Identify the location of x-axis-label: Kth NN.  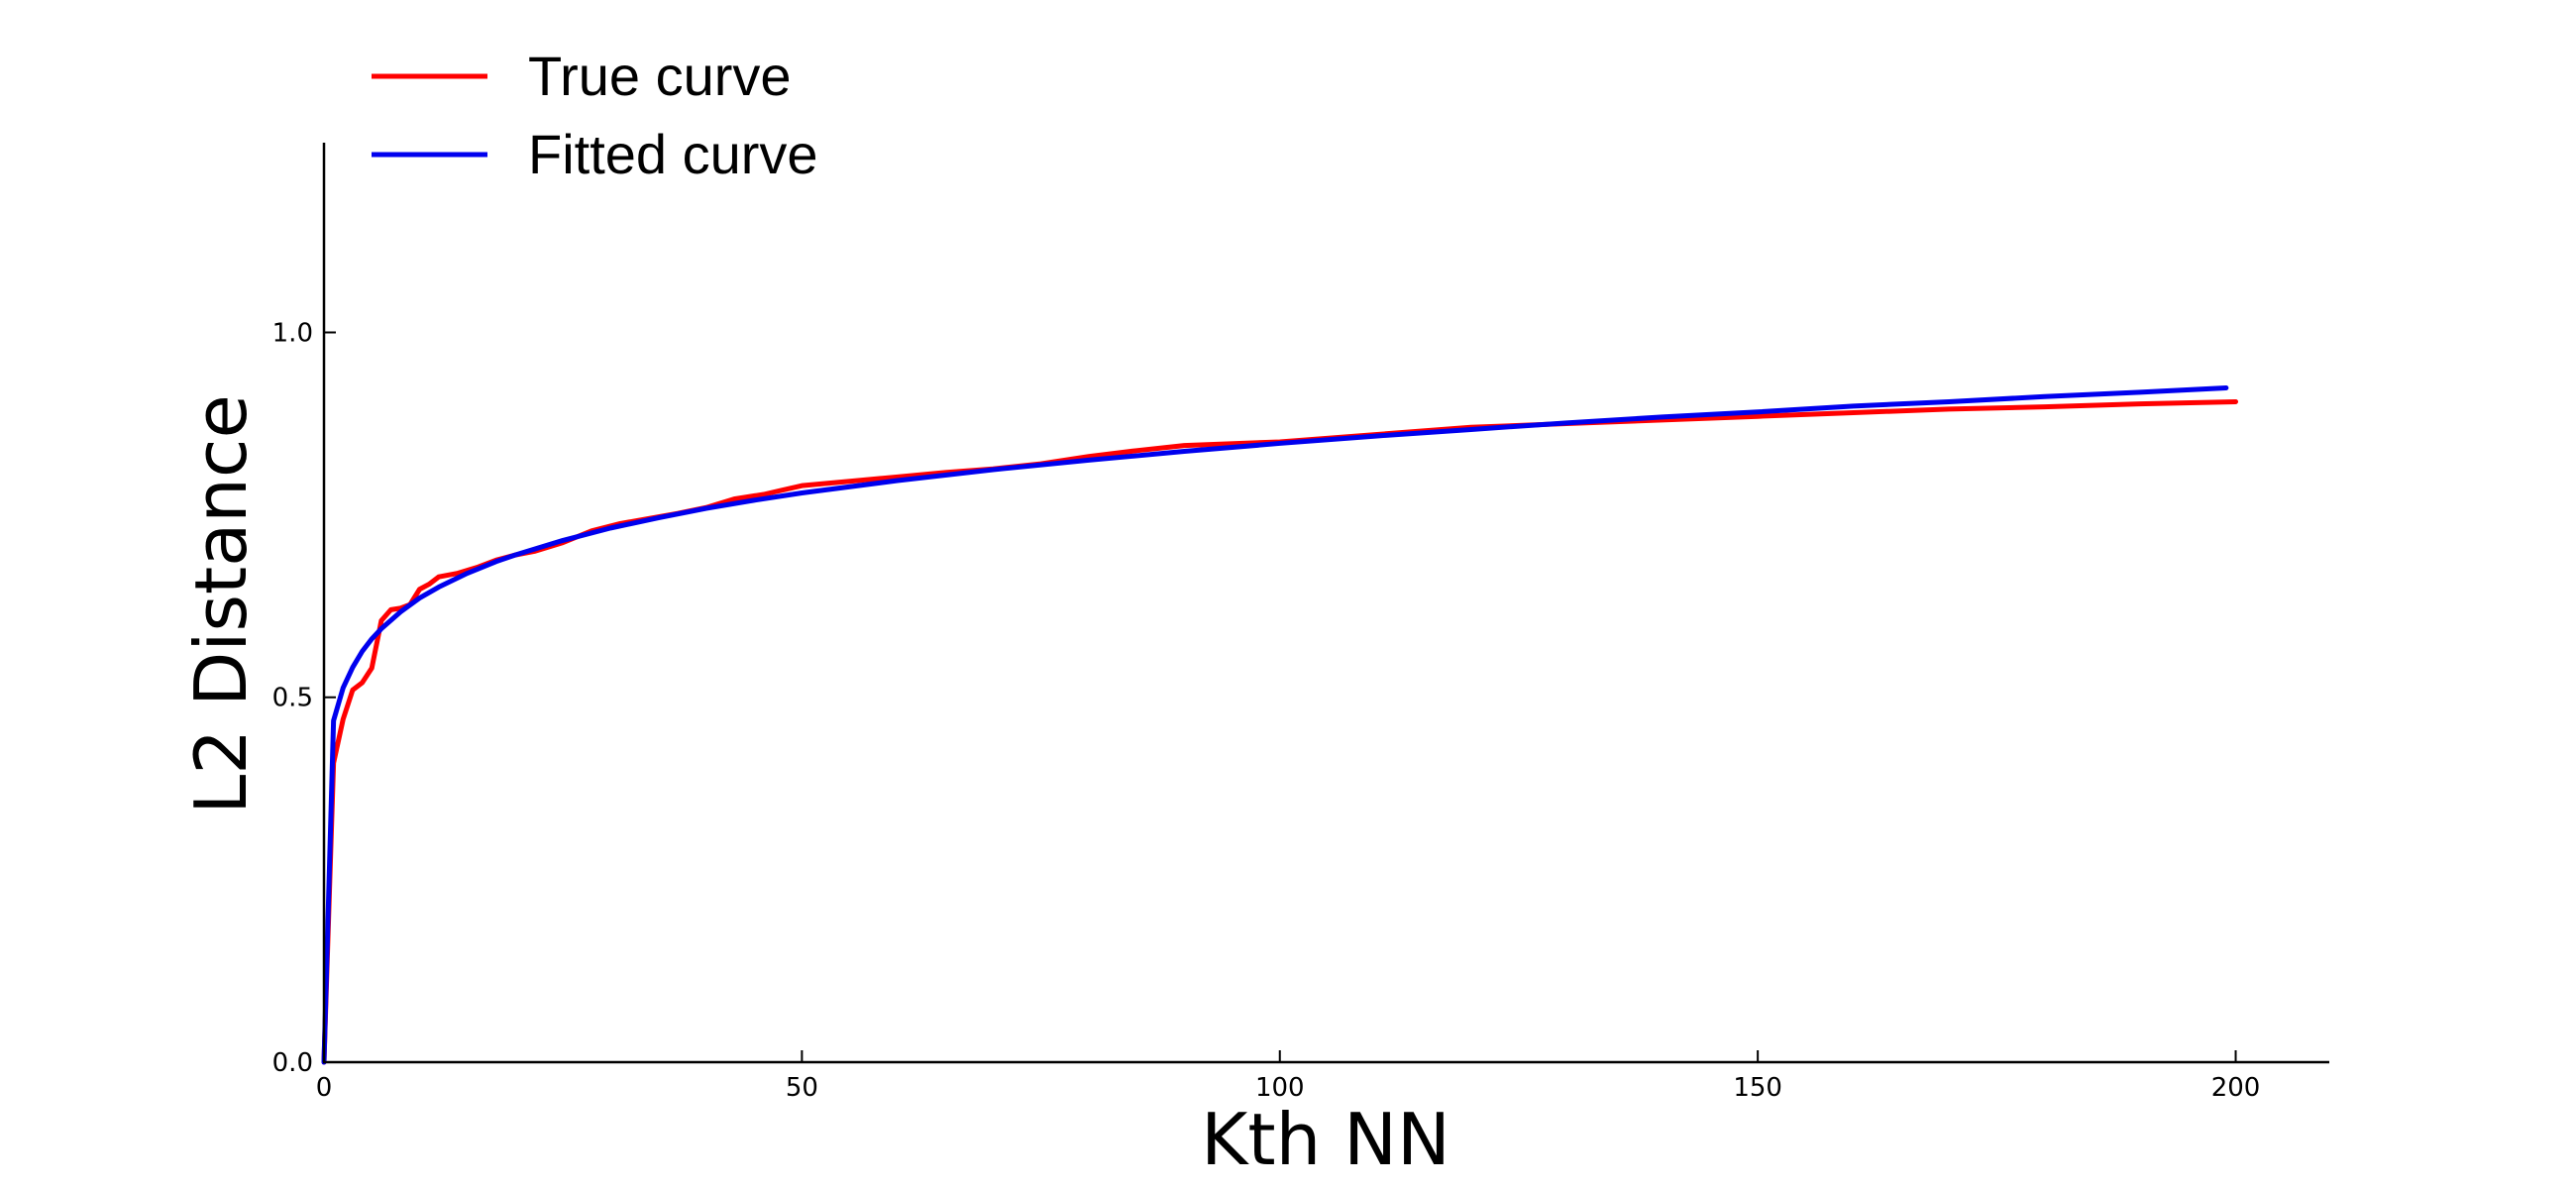
(1325, 1139).